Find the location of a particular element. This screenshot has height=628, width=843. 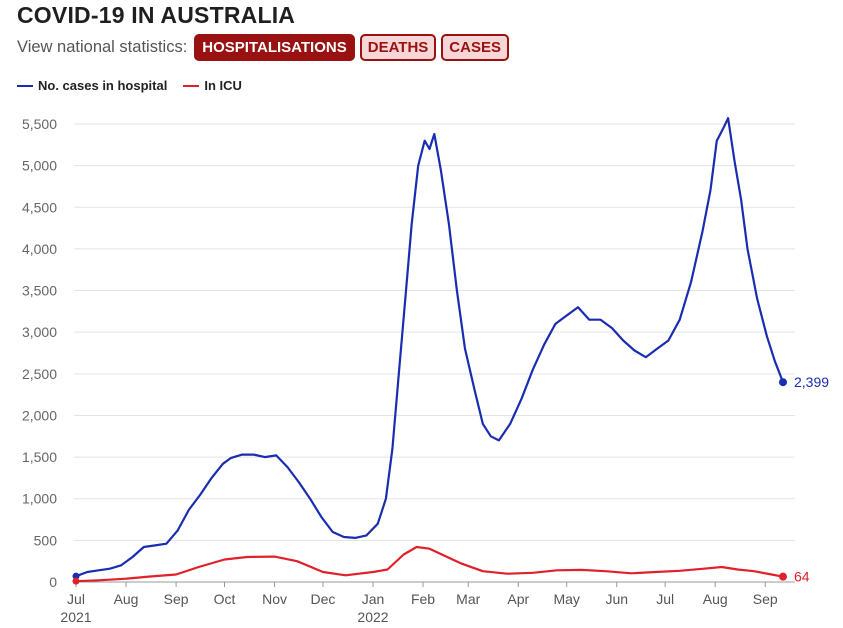

y-tick-label: 2,500 is located at coordinates (39, 374).